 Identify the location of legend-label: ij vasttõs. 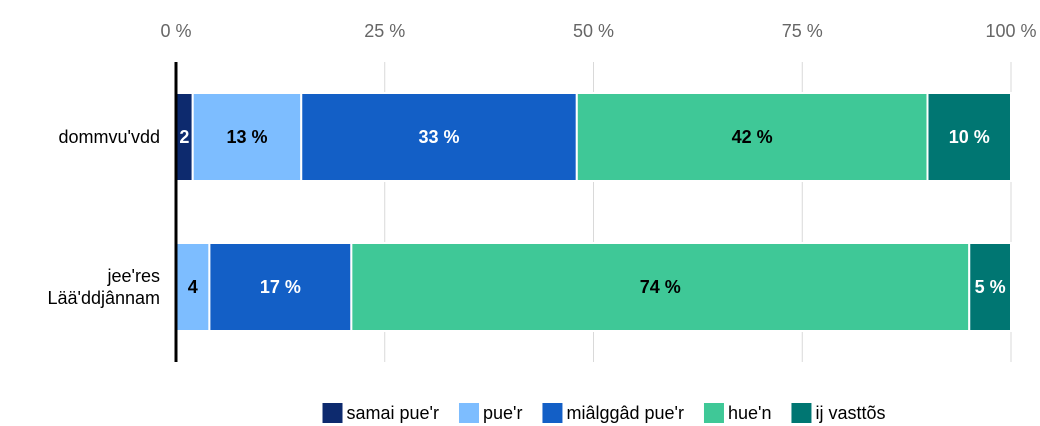
(850, 413).